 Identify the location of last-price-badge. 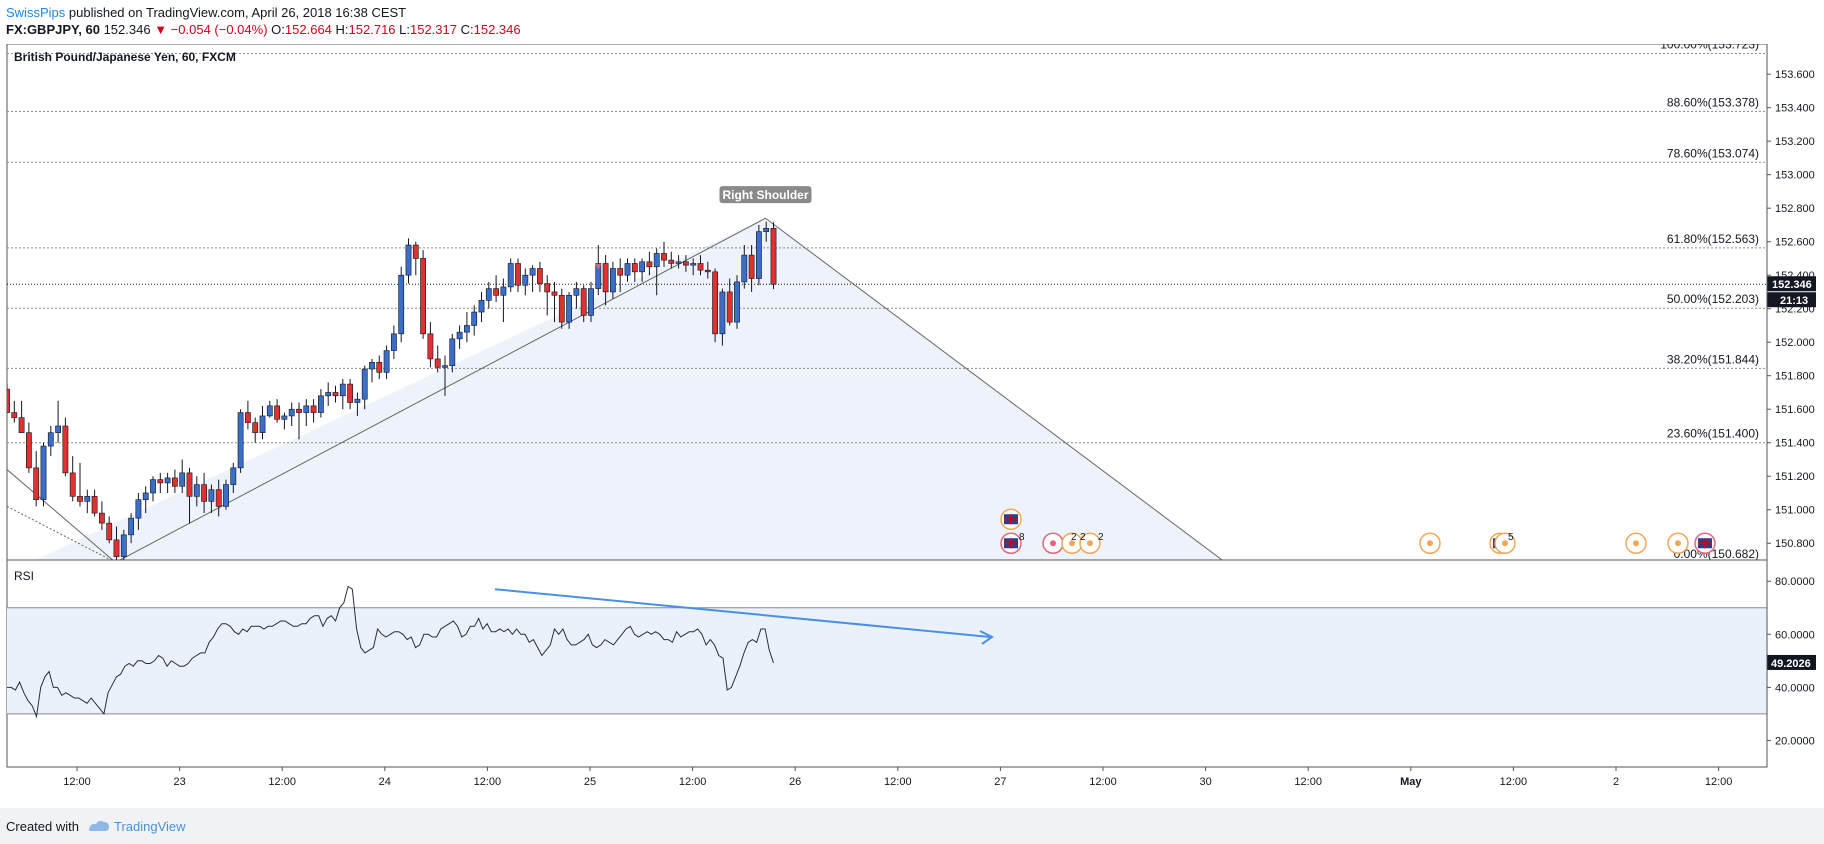
(1791, 284).